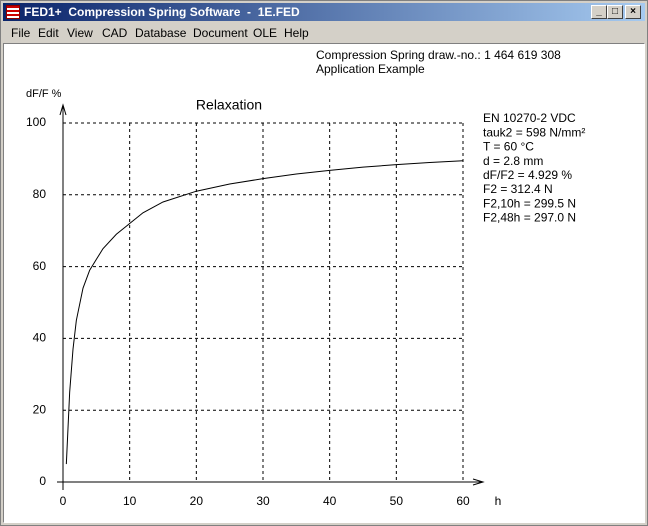  I want to click on info-text: tauk2 = 598 N/mm², so click(534, 132).